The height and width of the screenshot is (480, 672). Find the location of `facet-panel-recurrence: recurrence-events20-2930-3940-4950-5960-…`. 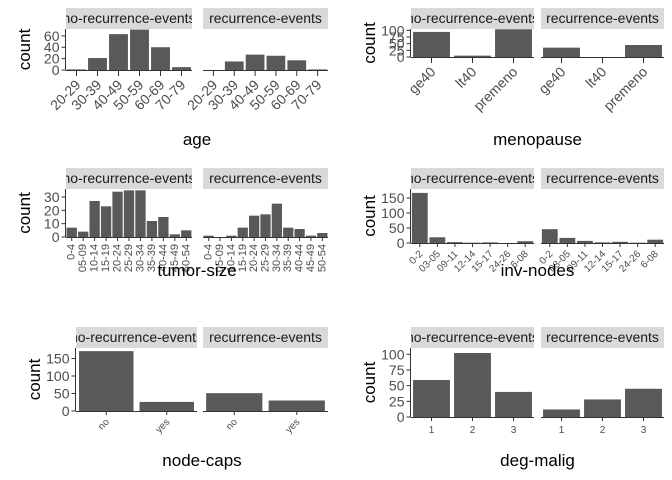

facet-panel-recurrence: recurrence-events20-2930-3940-4950-5960-… is located at coordinates (256, 60).